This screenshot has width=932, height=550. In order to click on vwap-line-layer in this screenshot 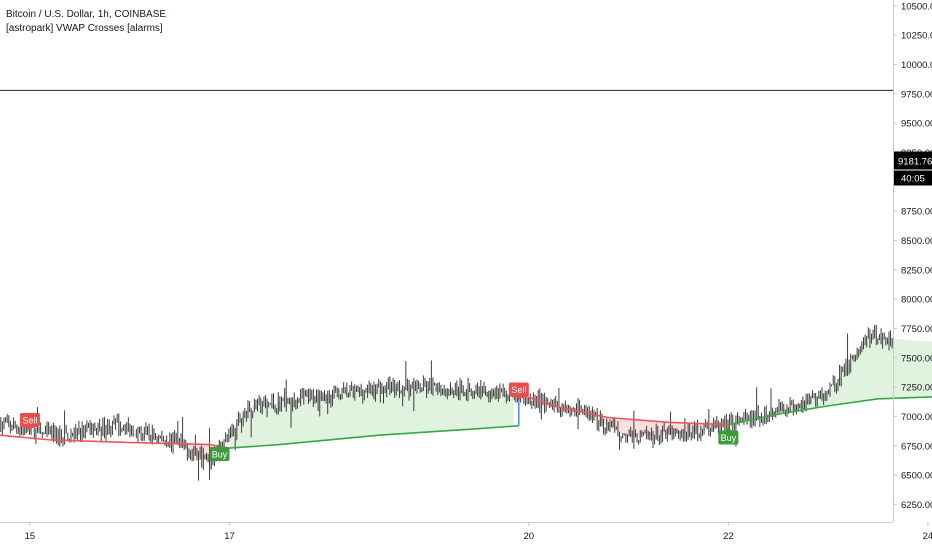, I will do `click(466, 421)`.